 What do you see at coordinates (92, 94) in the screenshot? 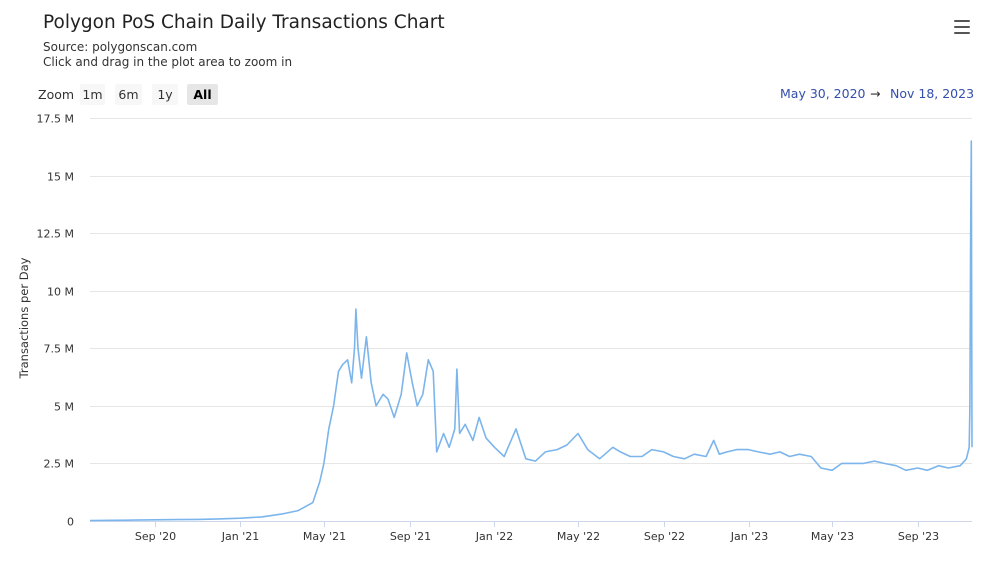
I see `zoom-1m-button: 1m` at bounding box center [92, 94].